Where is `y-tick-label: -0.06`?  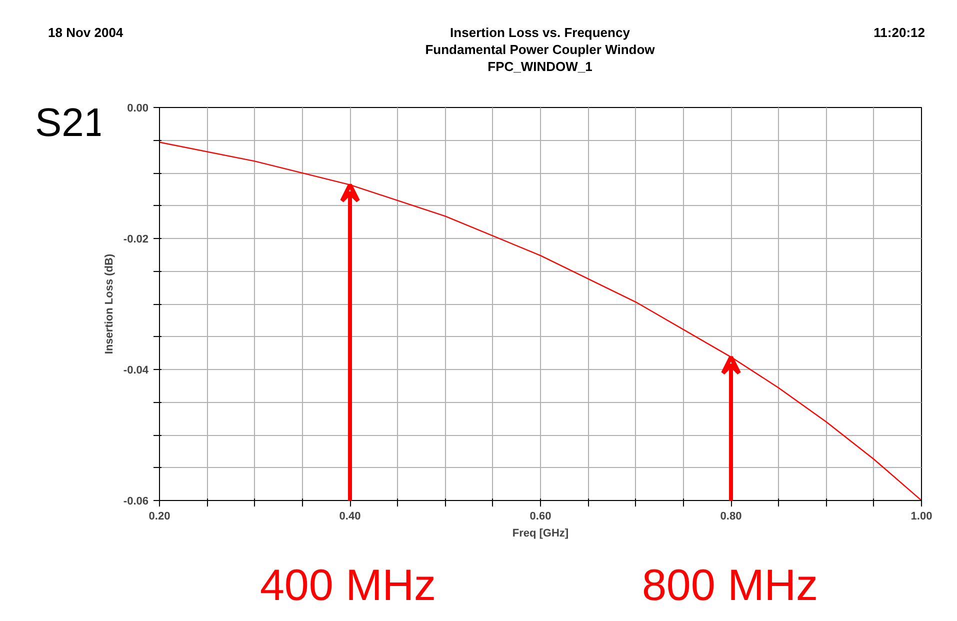
y-tick-label: -0.06 is located at coordinates (136, 502).